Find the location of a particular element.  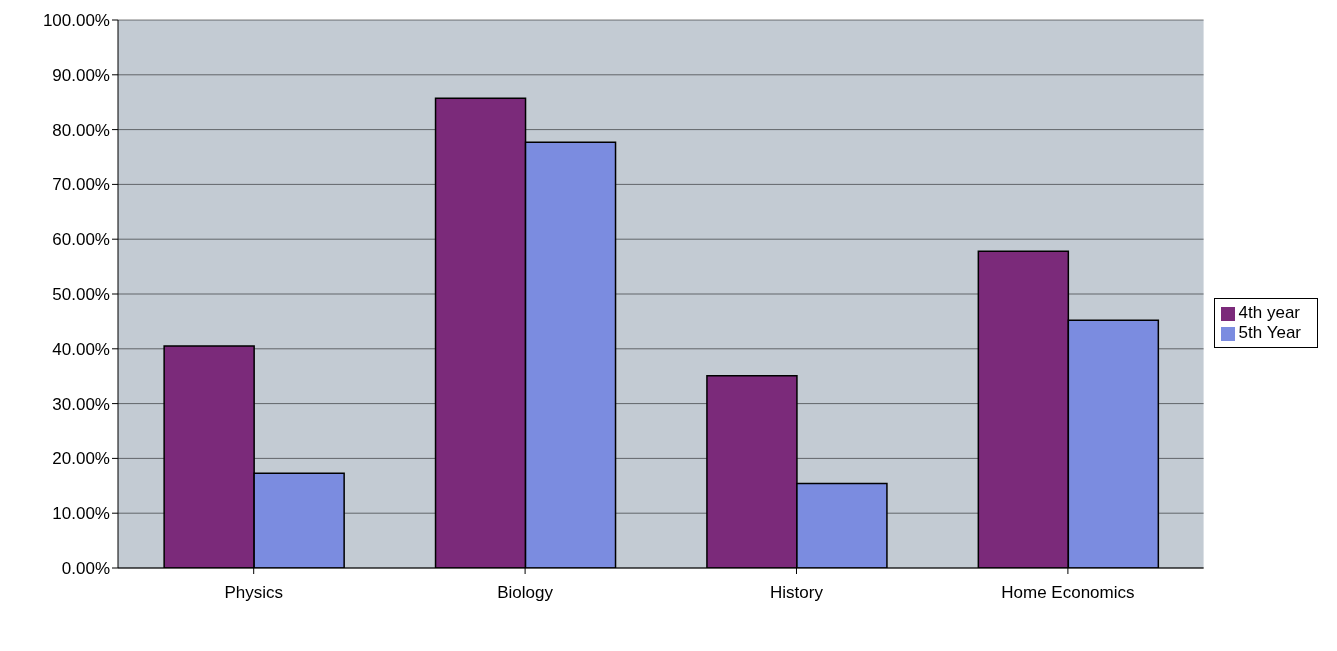

y-tick-label: 100.00% is located at coordinates (76, 21).